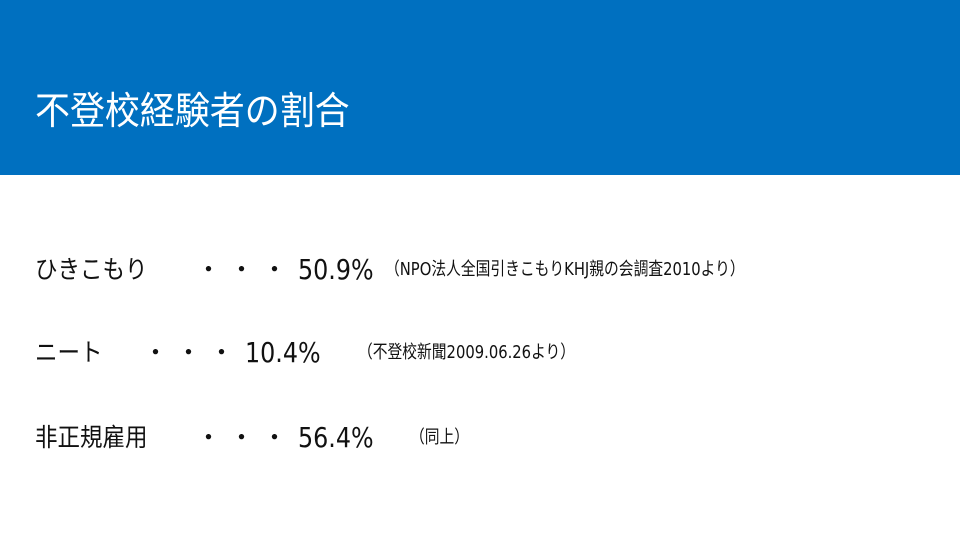 This screenshot has height=540, width=960. I want to click on stat-value: 10.4%, so click(283, 352).